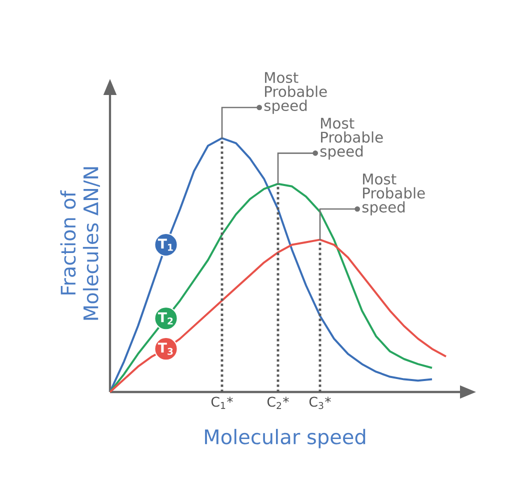 This screenshot has height=496, width=510. What do you see at coordinates (165, 318) in the screenshot?
I see `series-label: T$_{2}$` at bounding box center [165, 318].